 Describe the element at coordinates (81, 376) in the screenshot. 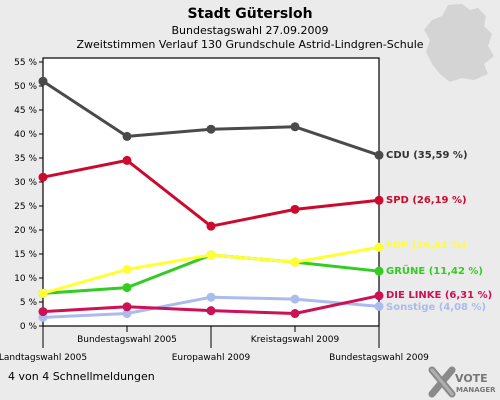

I see `footer-text: 4 von 4 Schnellmeldungen` at that location.